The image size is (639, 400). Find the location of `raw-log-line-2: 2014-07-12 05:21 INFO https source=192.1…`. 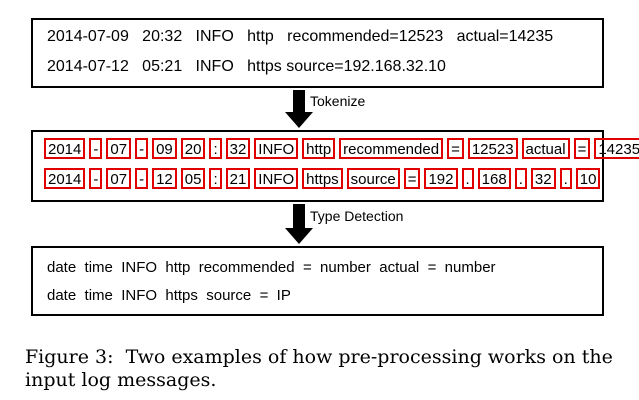

raw-log-line-2: 2014-07-12 05:21 INFO https source=192.1… is located at coordinates (246, 66).